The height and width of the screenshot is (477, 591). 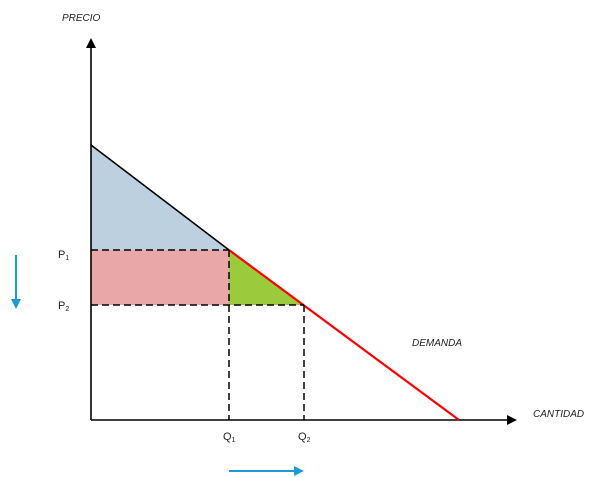 I want to click on demand-line-lower, so click(x=344, y=335).